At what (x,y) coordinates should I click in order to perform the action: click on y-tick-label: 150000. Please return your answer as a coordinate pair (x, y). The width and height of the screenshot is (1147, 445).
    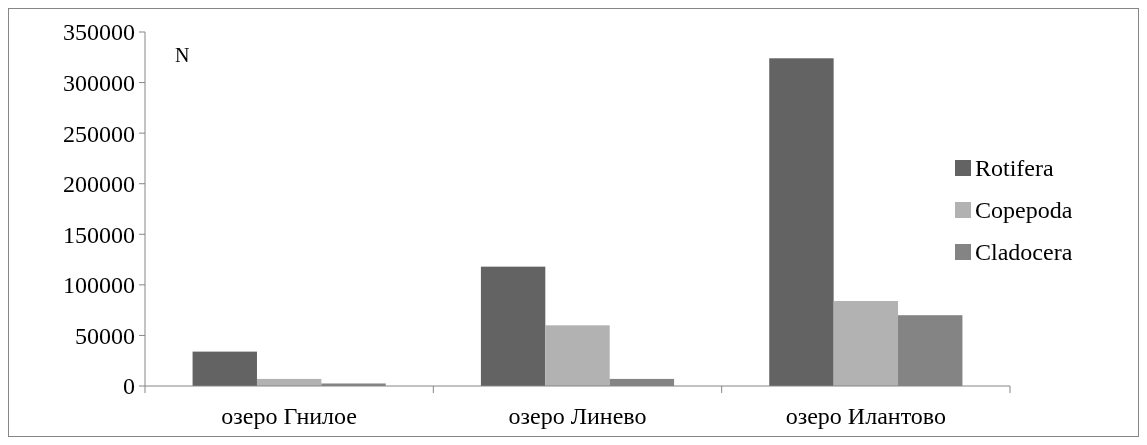
    Looking at the image, I should click on (99, 234).